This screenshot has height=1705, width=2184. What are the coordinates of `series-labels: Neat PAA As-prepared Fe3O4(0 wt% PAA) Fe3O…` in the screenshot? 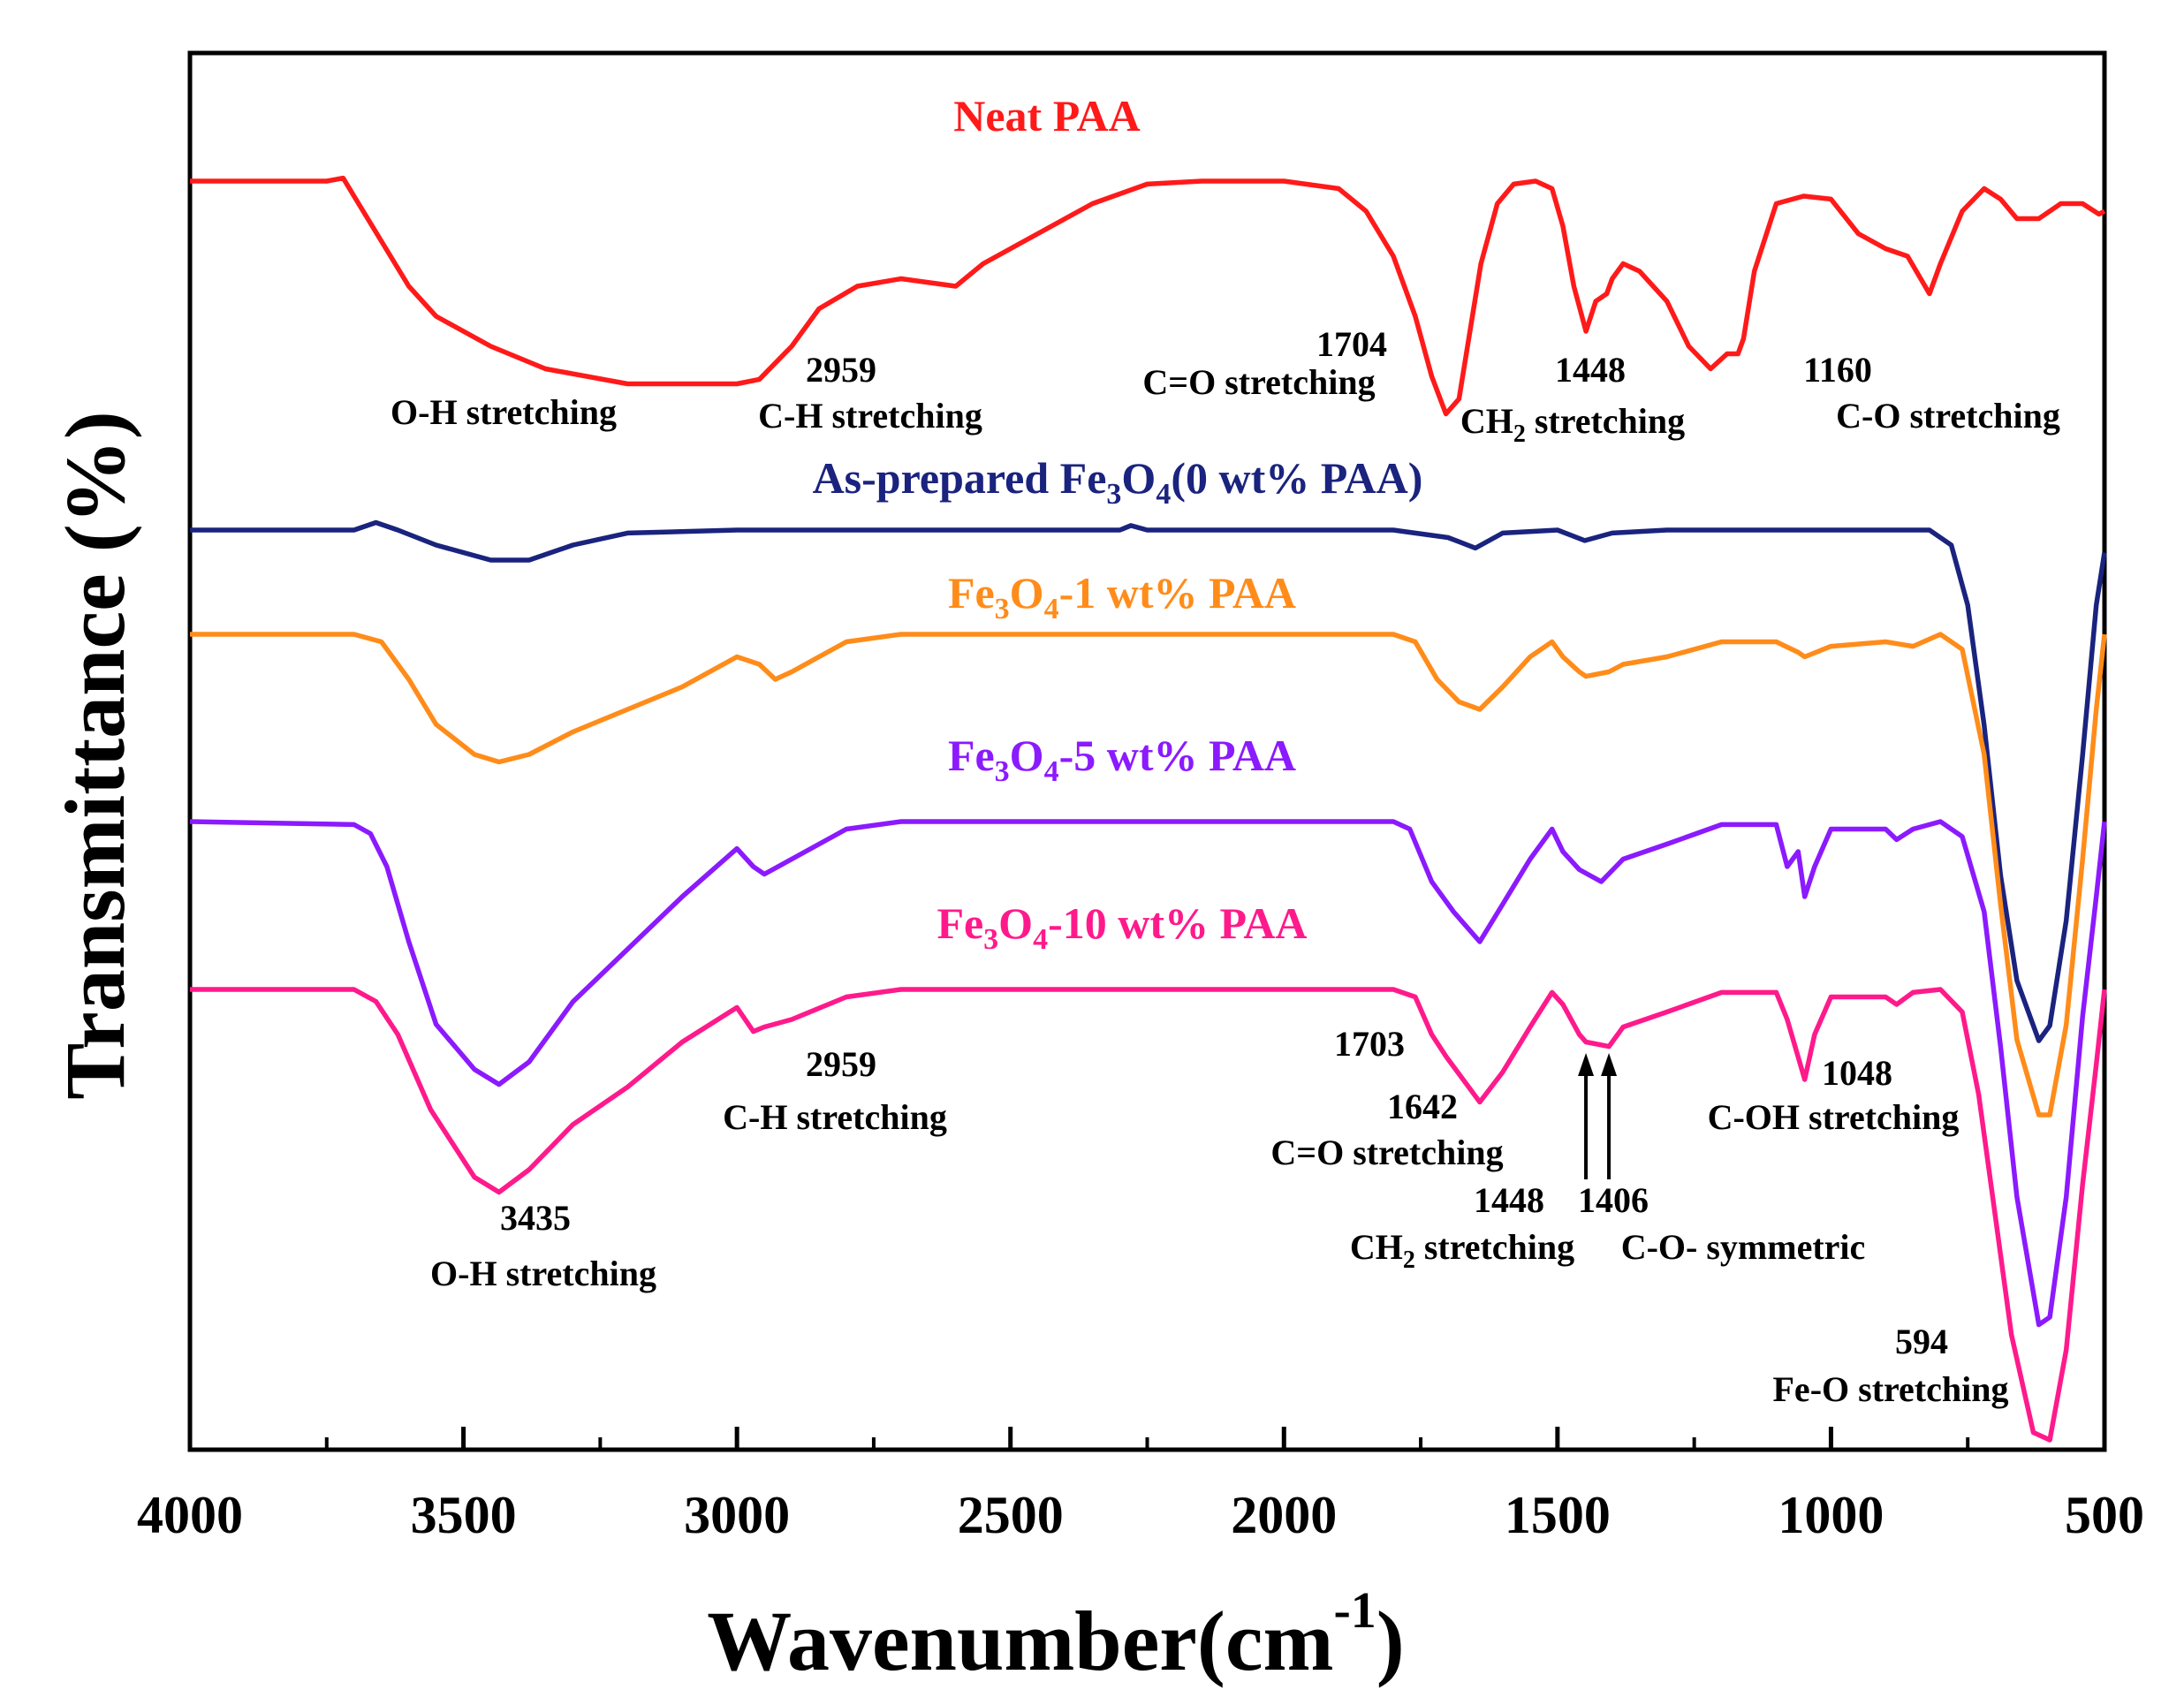 It's located at (1118, 523).